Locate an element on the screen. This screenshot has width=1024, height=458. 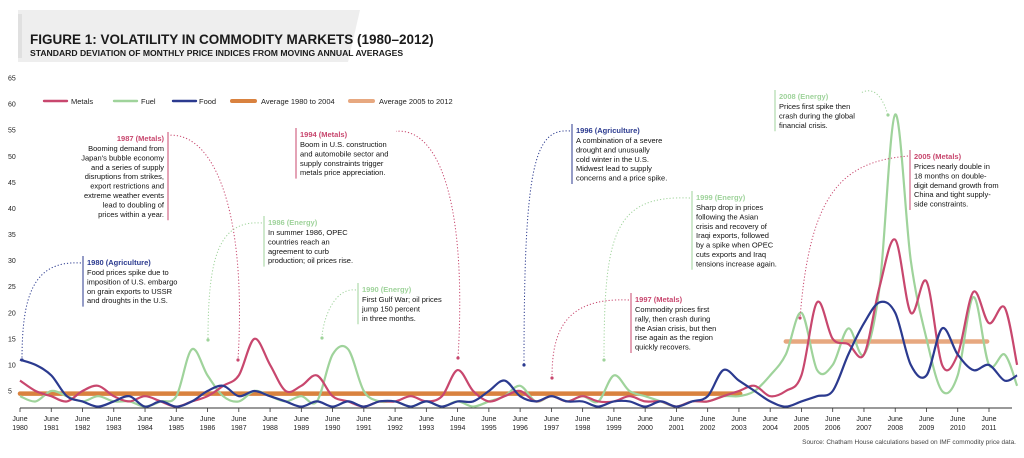
y-tick-label: 50 is located at coordinates (12, 157).